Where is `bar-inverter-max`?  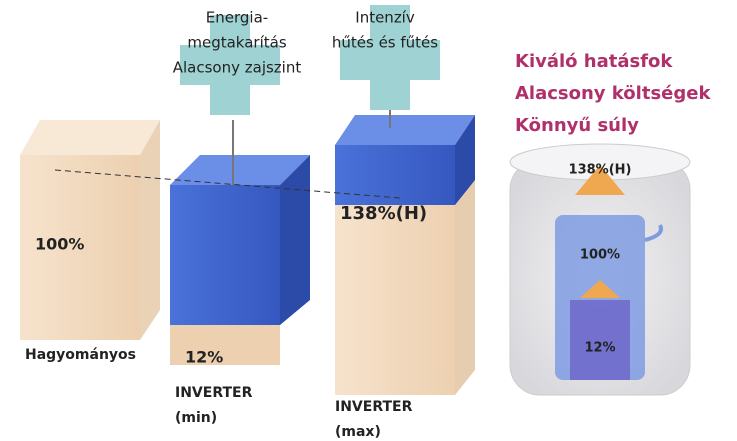 bar-inverter-max is located at coordinates (405, 255).